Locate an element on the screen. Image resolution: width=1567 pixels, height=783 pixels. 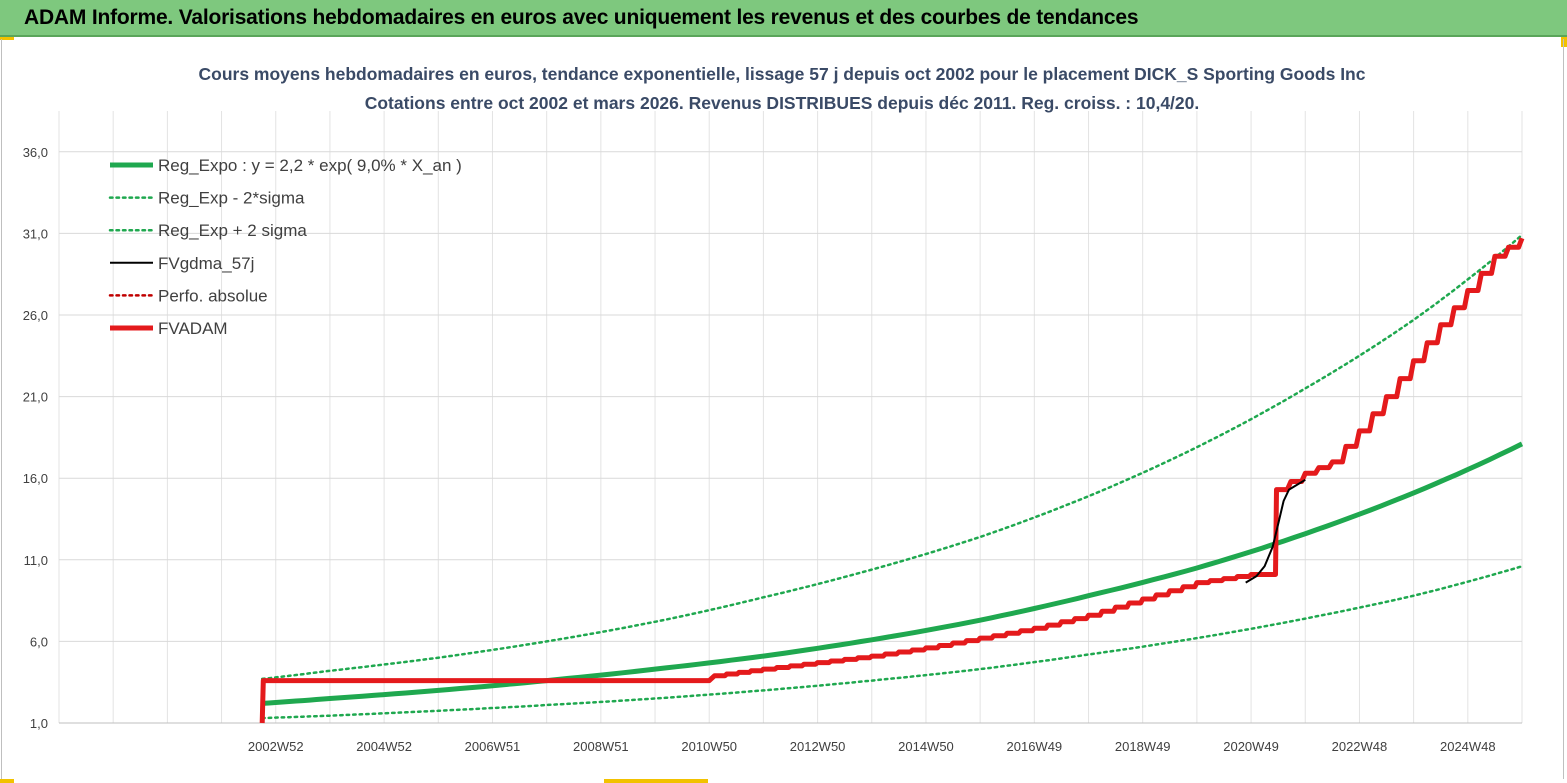
accent-strip-bottom is located at coordinates (656, 781).